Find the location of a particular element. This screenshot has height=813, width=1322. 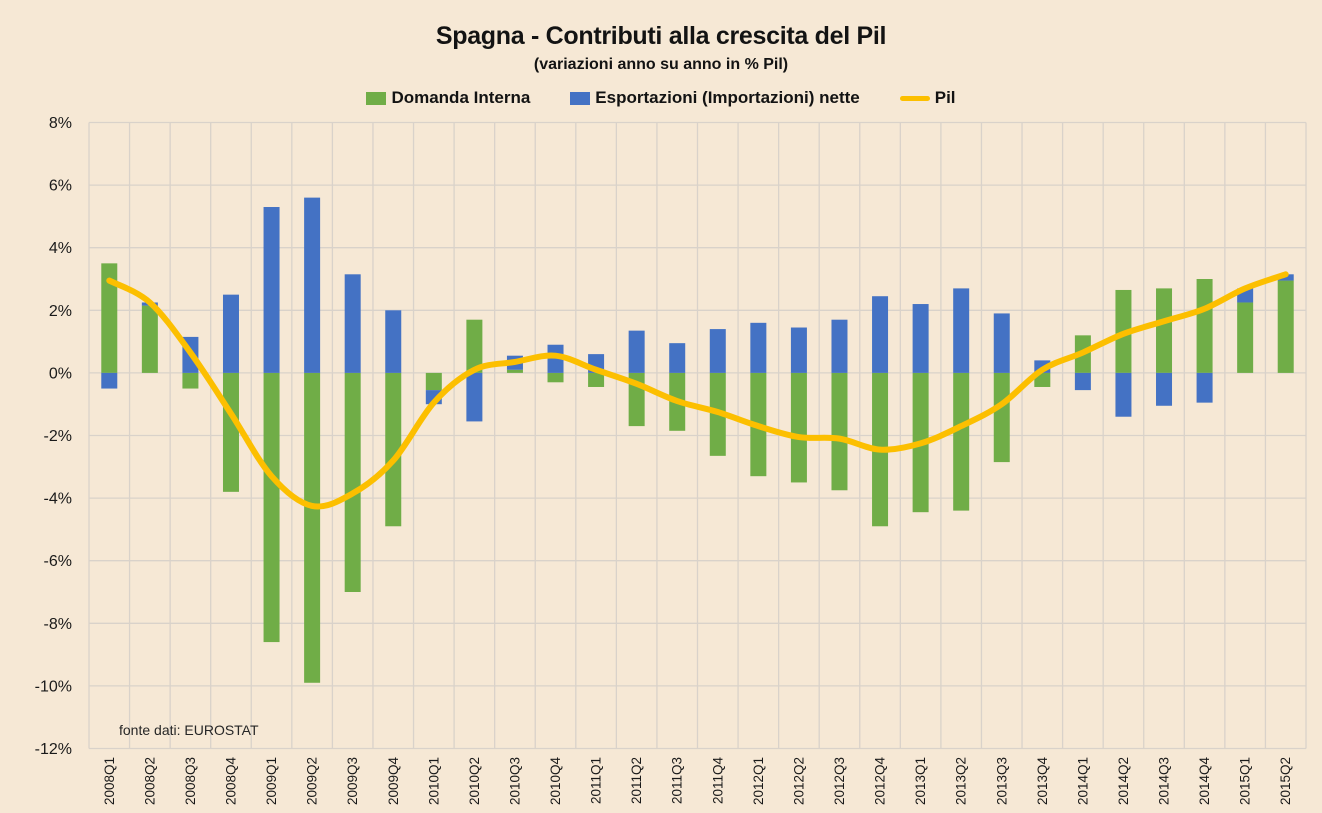

x-axis-label: 2014Q2 is located at coordinates (1123, 781).